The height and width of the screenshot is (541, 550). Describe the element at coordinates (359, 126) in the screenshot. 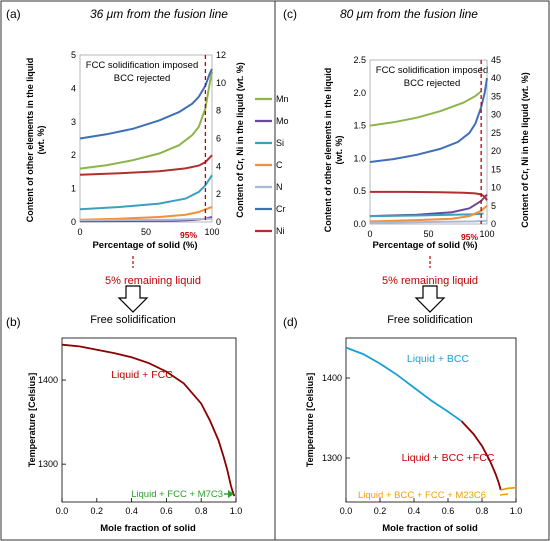

I see `chart-c-ytick-label: 1.5` at that location.